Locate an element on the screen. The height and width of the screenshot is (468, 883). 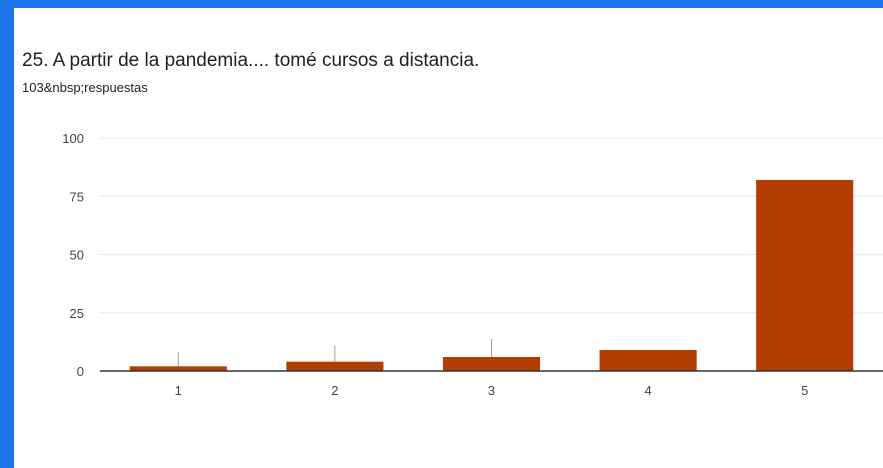
x-tick-label-3: 3 is located at coordinates (491, 390).